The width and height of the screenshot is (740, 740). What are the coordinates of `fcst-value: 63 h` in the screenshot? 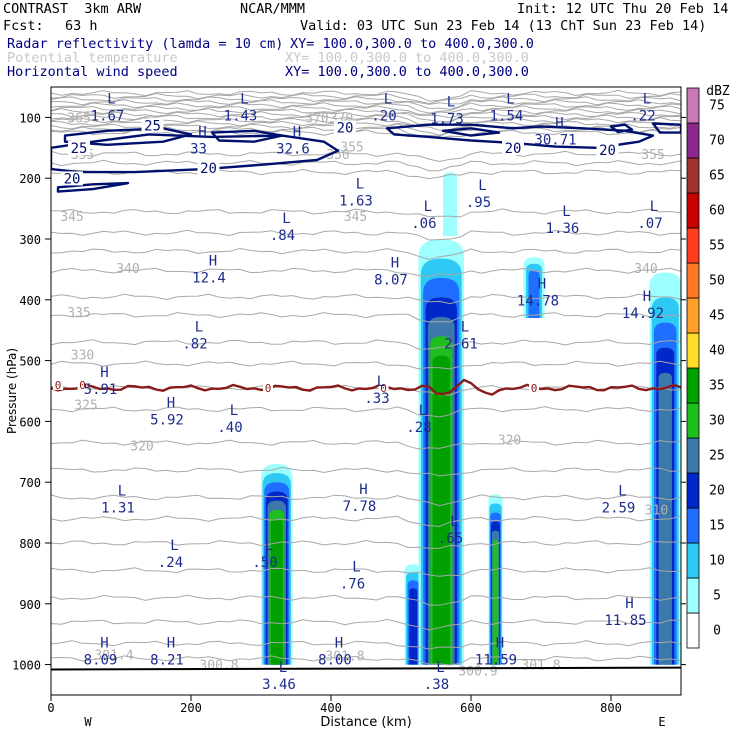 It's located at (81, 26).